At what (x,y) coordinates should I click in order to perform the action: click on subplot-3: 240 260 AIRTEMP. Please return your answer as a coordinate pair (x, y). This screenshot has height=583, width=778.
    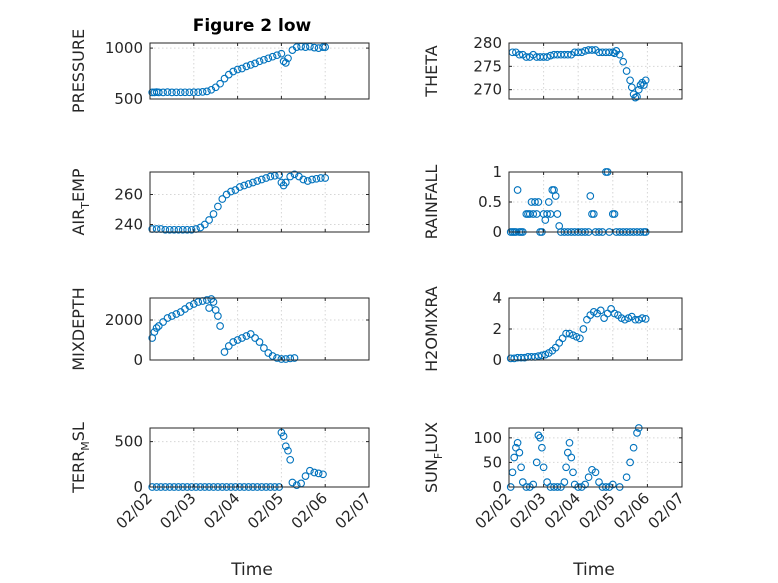
    Looking at the image, I should click on (219, 202).